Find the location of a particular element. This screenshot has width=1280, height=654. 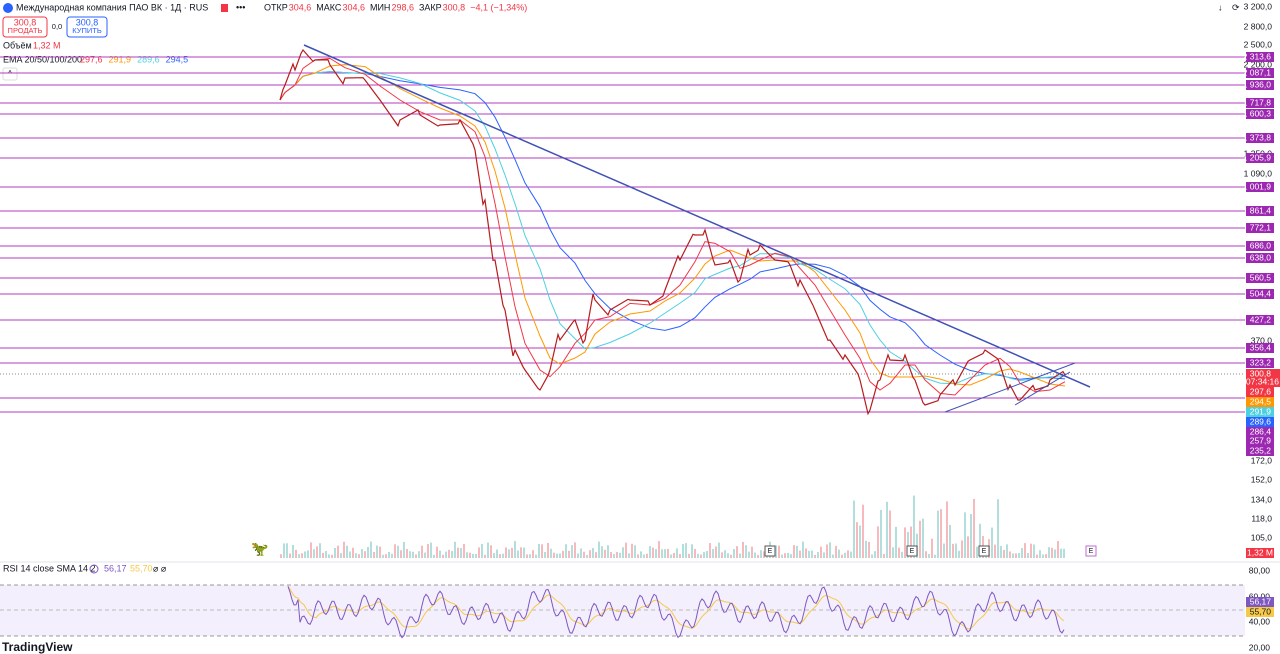

buy-label: КУПИТЬ is located at coordinates (87, 30).